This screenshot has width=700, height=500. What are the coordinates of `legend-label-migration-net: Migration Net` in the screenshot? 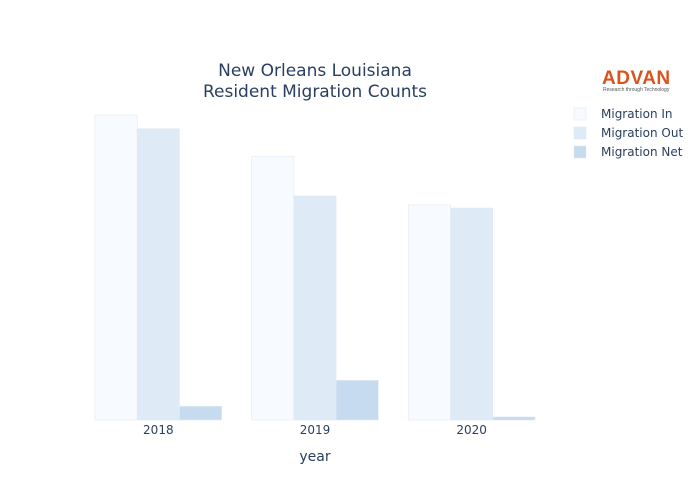 It's located at (642, 152).